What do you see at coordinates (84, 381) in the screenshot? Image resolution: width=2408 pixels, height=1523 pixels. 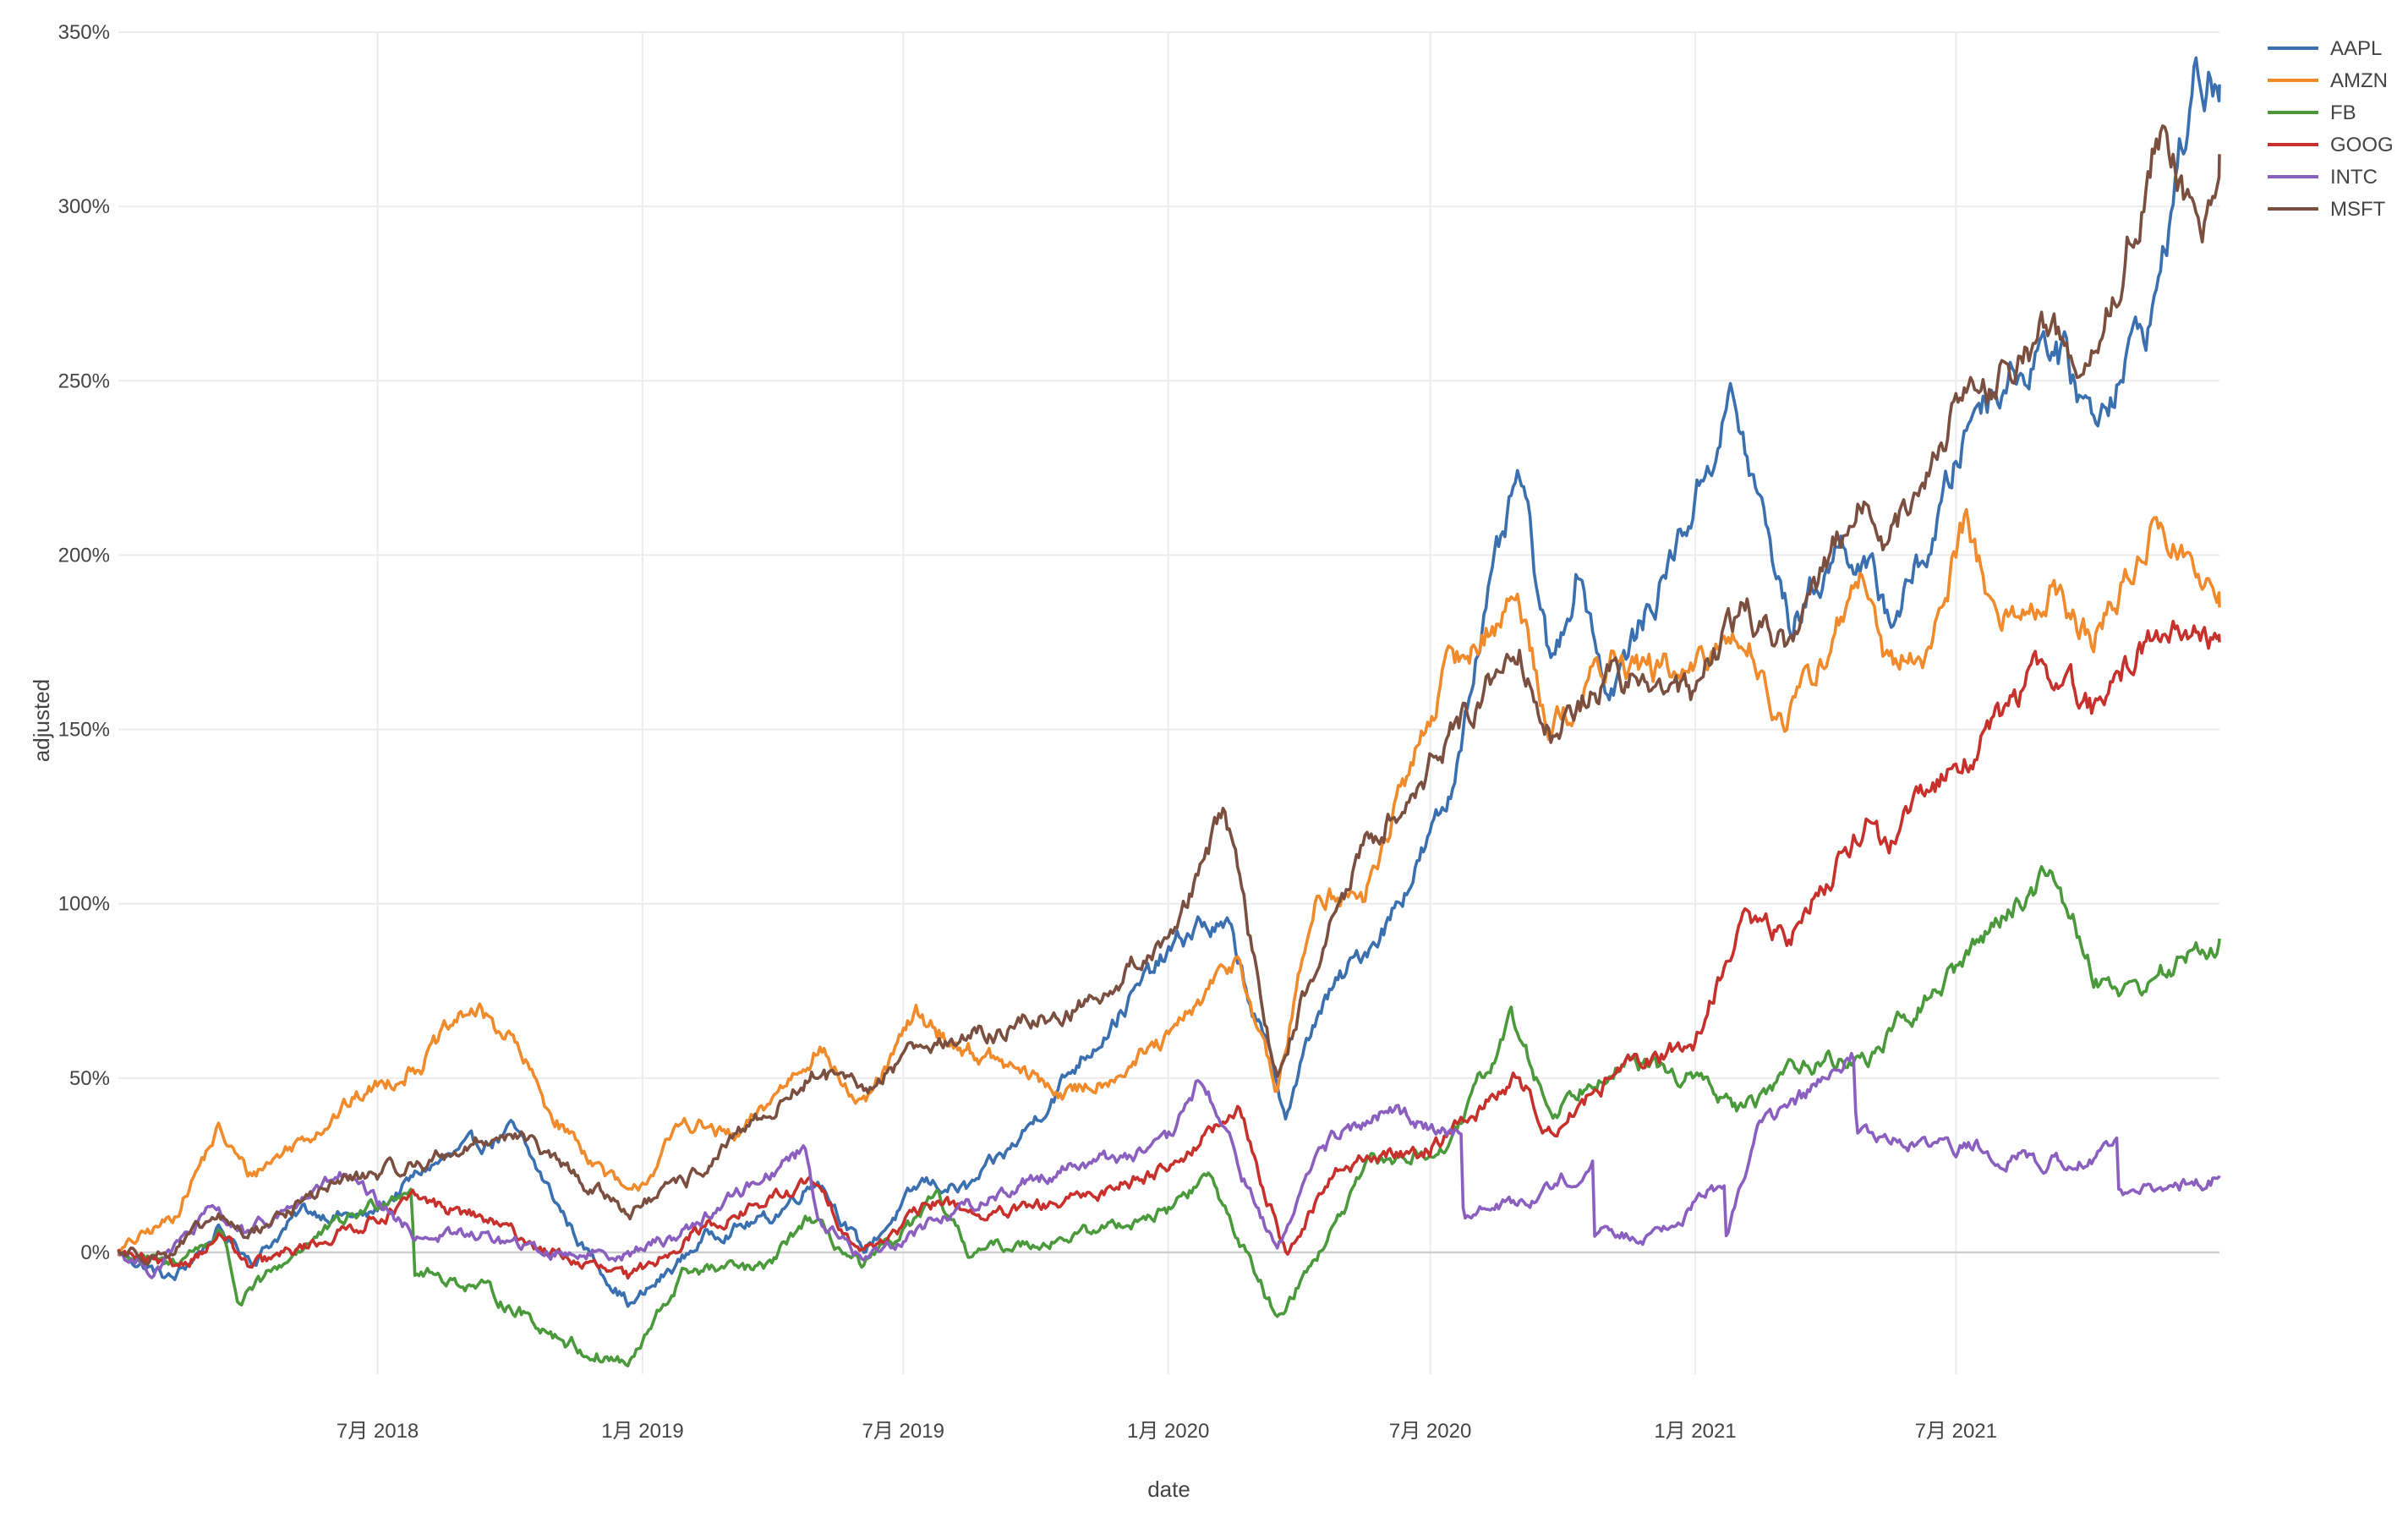 I see `y-tick-label: 250%` at bounding box center [84, 381].